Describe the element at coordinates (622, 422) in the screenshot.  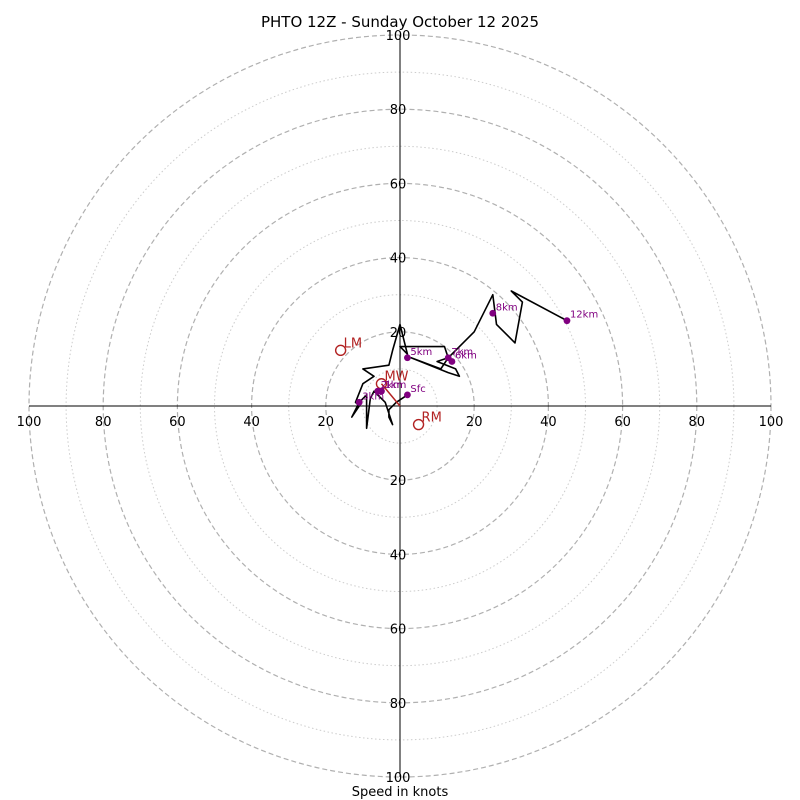
I see `tick-label-right: 60` at that location.